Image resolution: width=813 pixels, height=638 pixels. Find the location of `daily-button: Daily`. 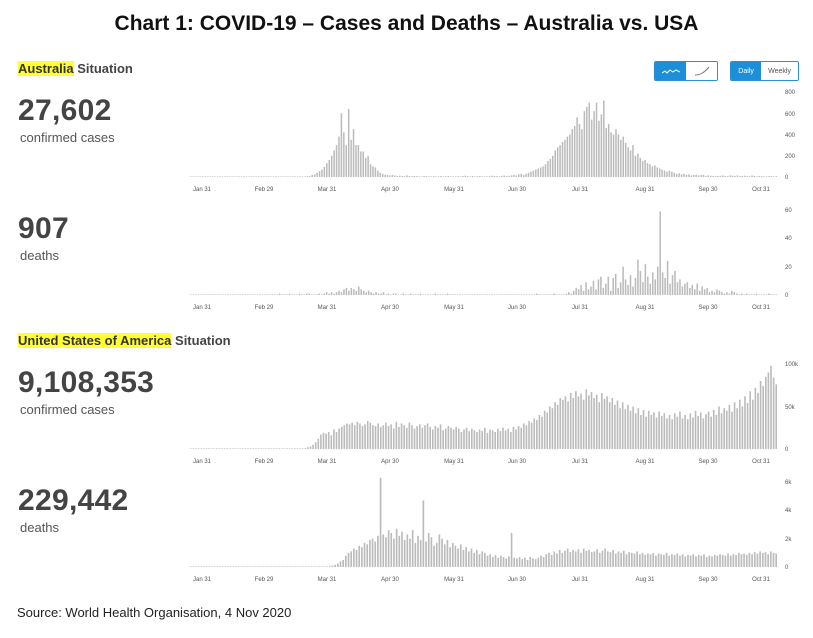

daily-button: Daily is located at coordinates (746, 71).